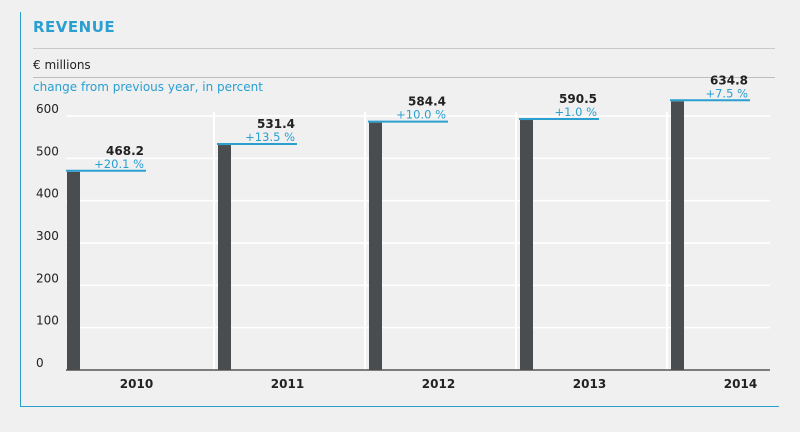 This screenshot has height=432, width=800. I want to click on bar-2014, so click(677, 235).